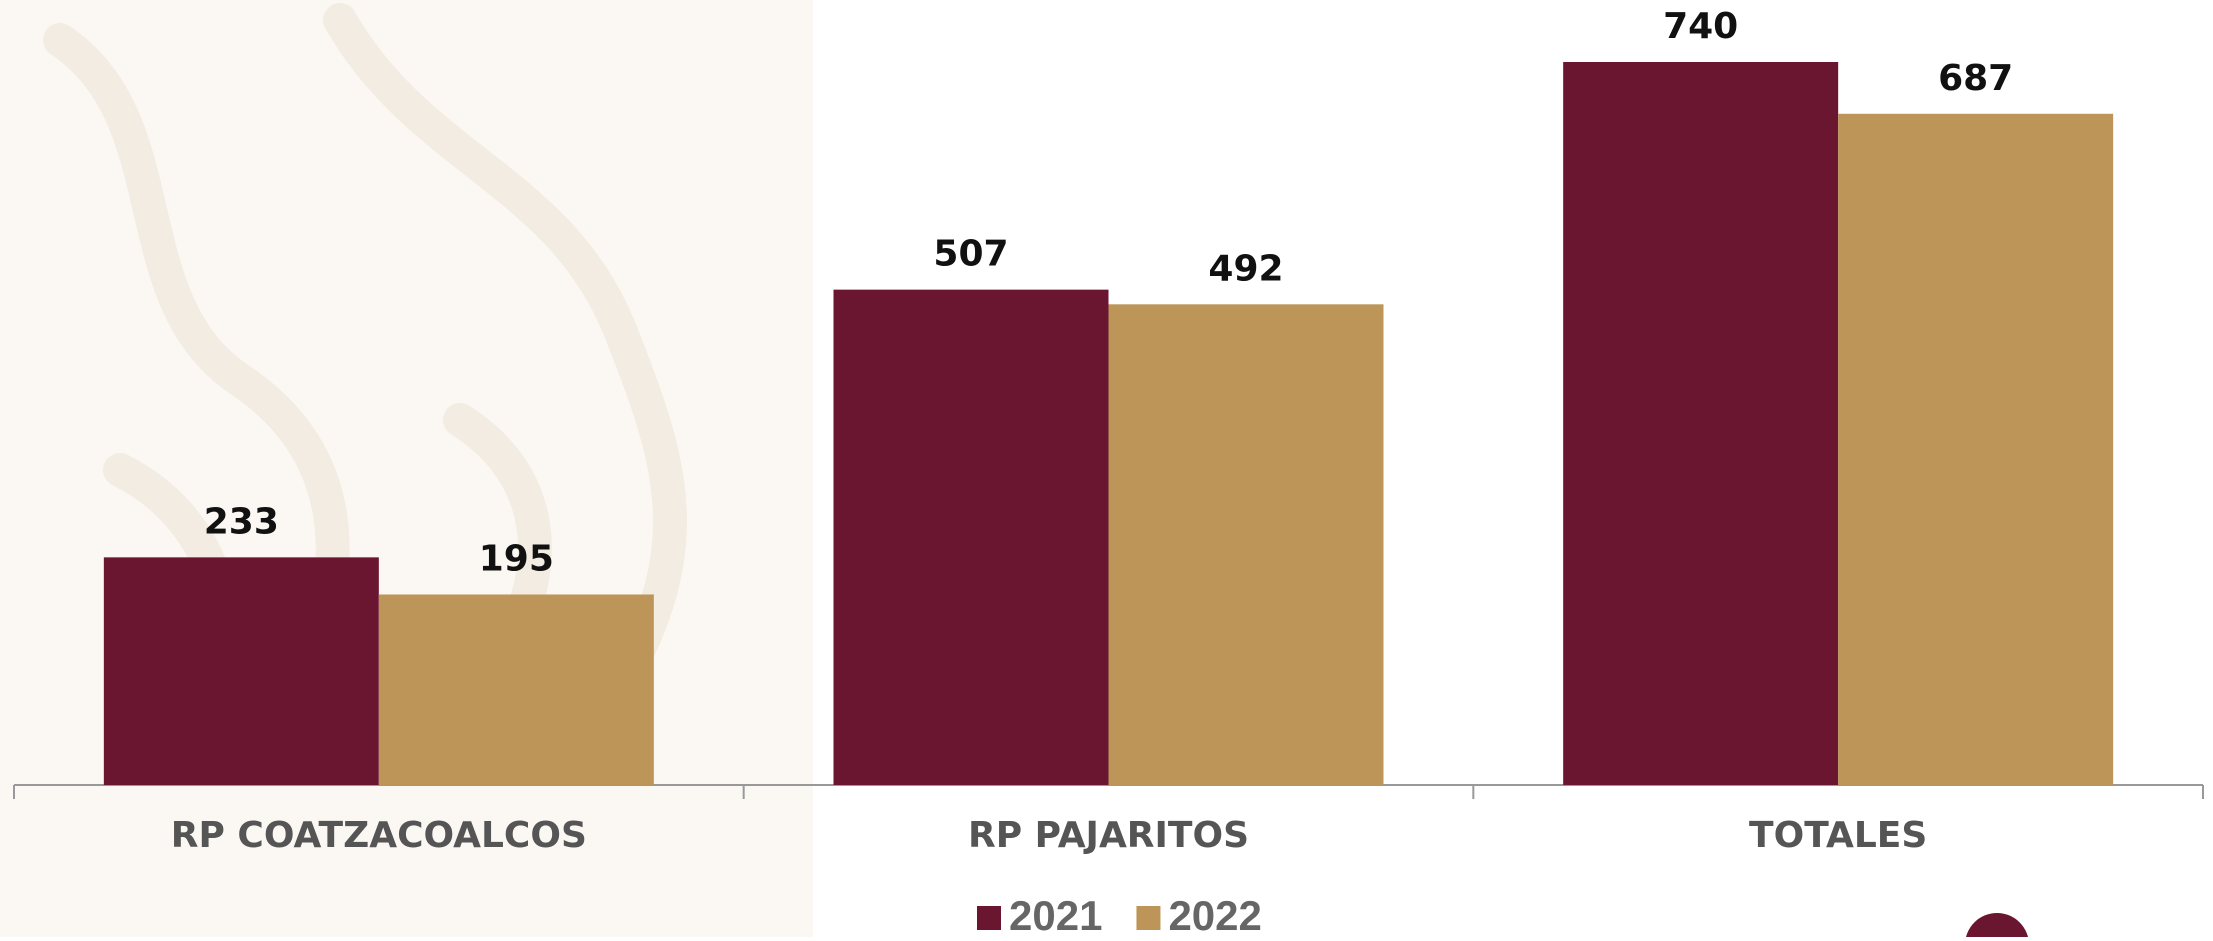 This screenshot has height=941, width=2213. I want to click on legend-label: 2022, so click(1214, 914).